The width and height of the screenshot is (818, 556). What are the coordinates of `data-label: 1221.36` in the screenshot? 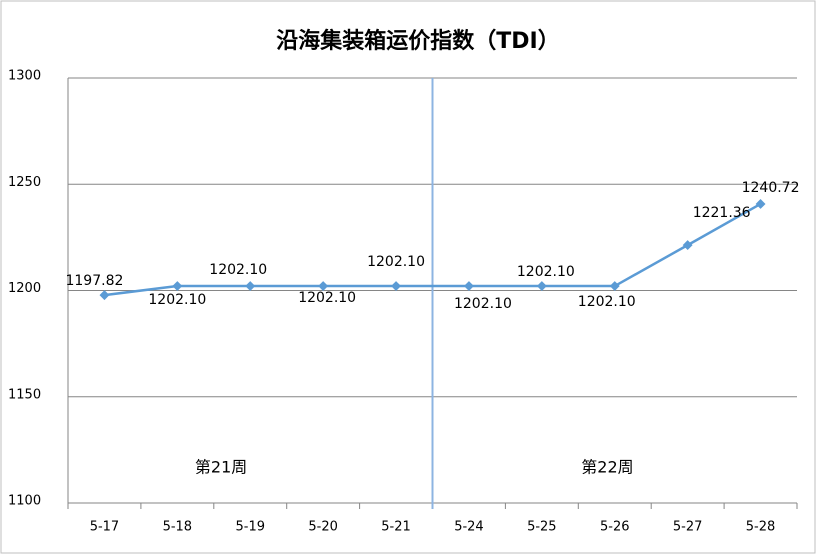 It's located at (722, 213).